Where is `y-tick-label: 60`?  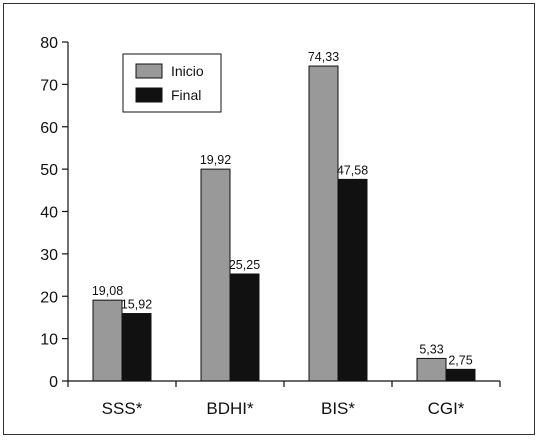 y-tick-label: 60 is located at coordinates (49, 128).